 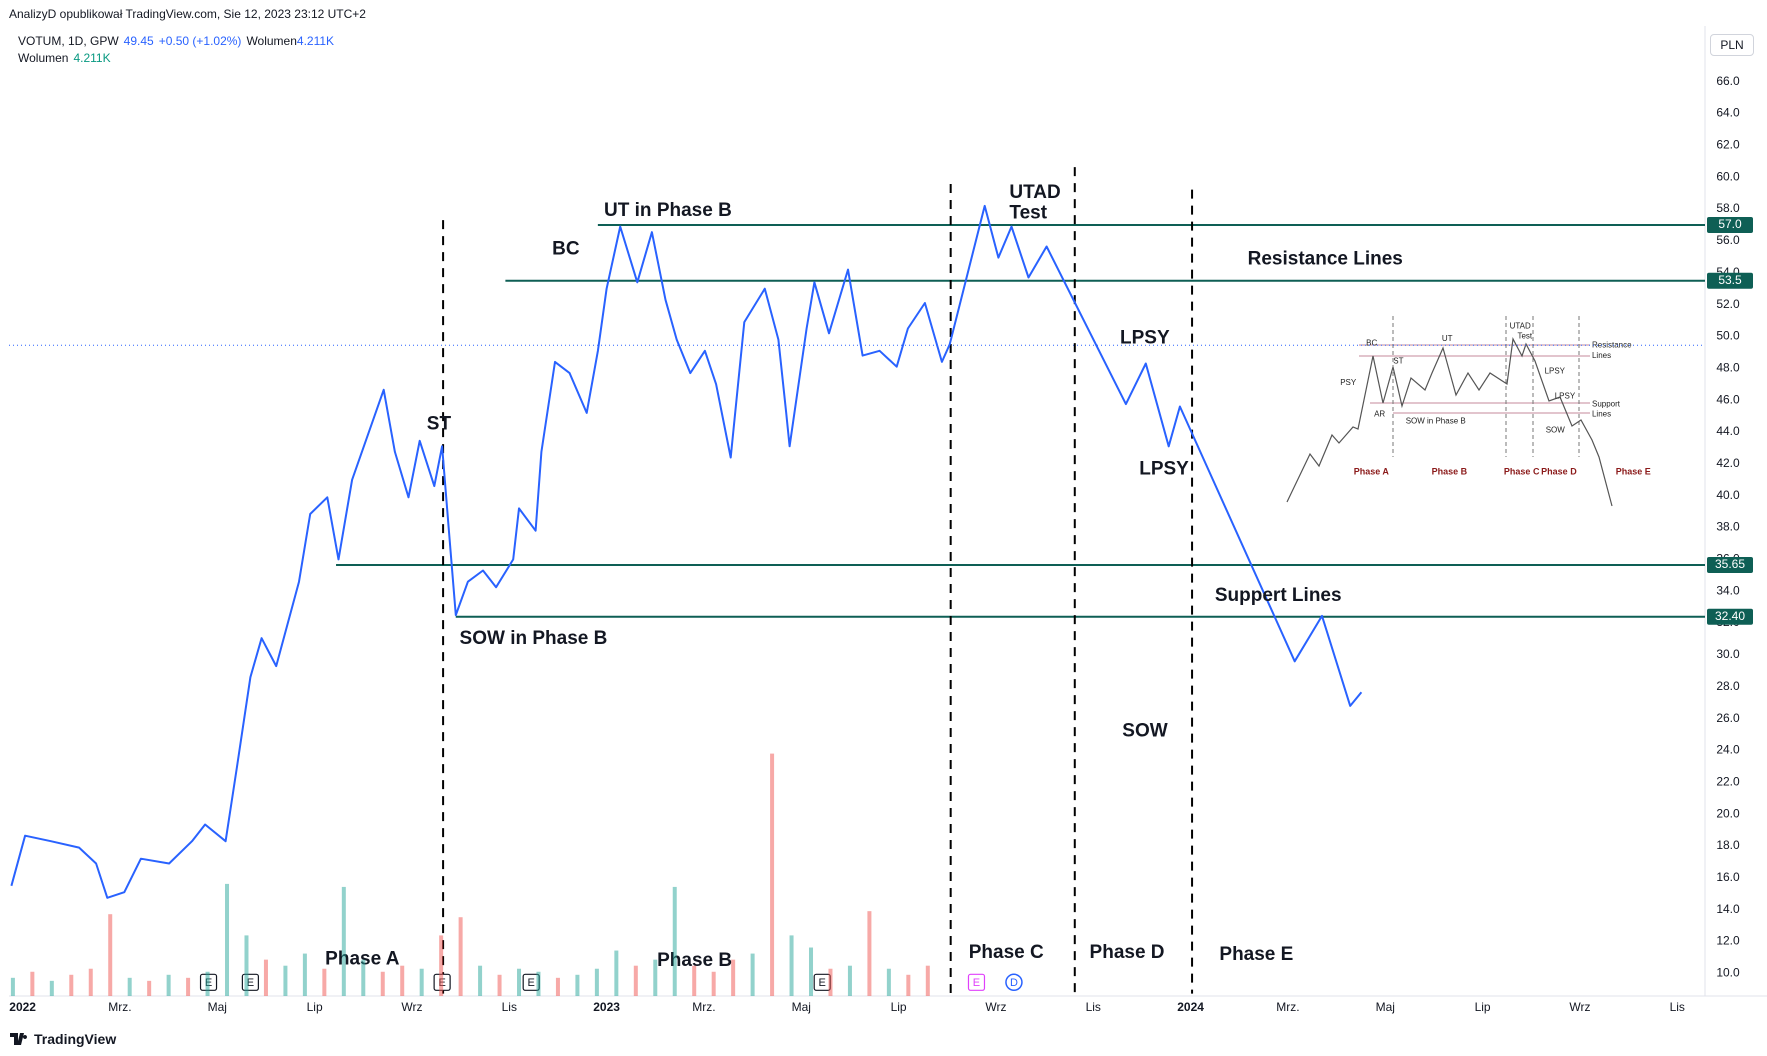 What do you see at coordinates (1728, 463) in the screenshot?
I see `y-tick-label: 42.0` at bounding box center [1728, 463].